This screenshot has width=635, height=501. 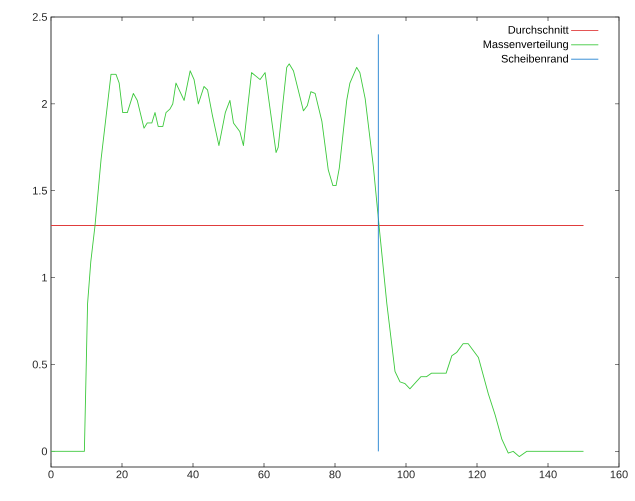 I want to click on legend-label: Massenverteilung, so click(x=526, y=45).